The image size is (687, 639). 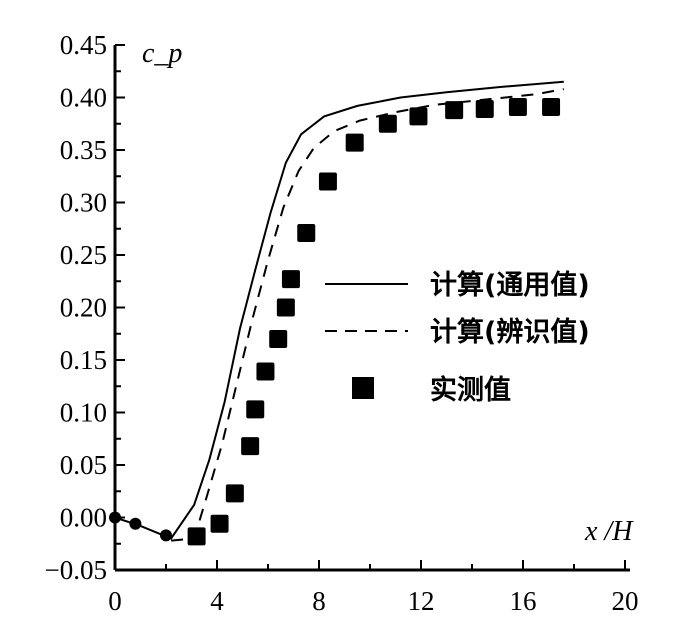 What do you see at coordinates (217, 601) in the screenshot?
I see `x-tick-label: 4` at bounding box center [217, 601].